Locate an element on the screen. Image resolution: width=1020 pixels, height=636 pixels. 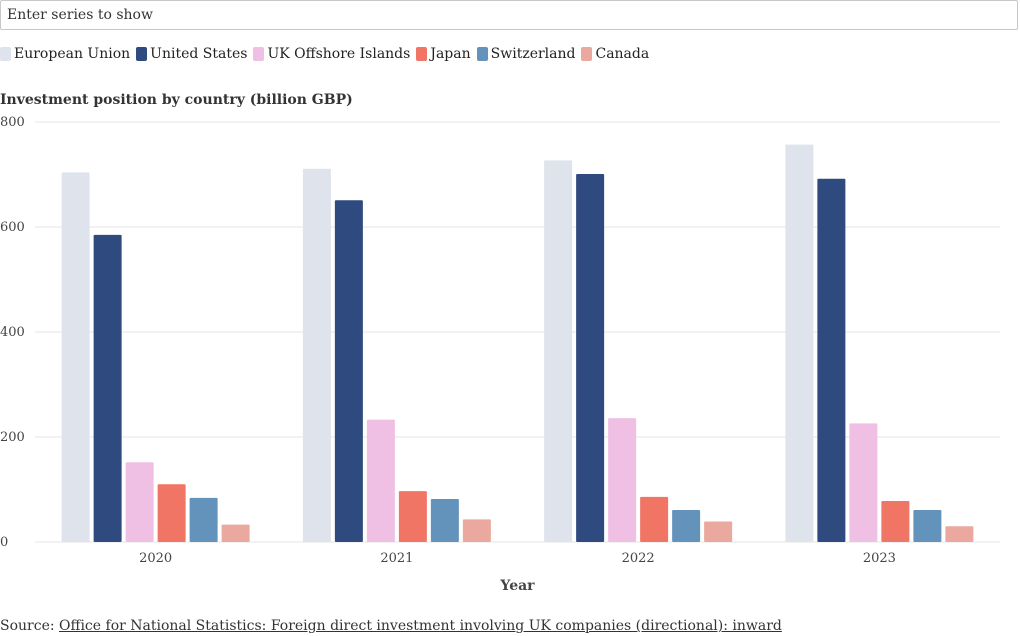
x-tick-label: 2022 is located at coordinates (638, 558).